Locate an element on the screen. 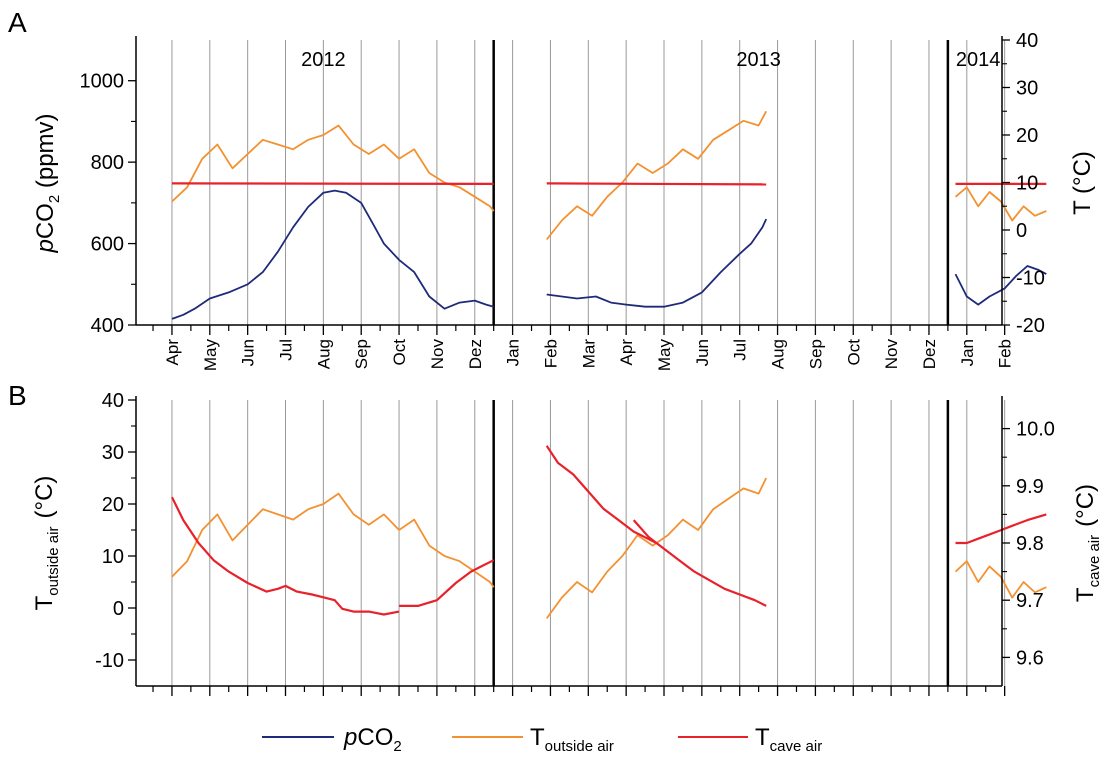 This screenshot has height=760, width=1117. legend-label-t-outside: Toutside air is located at coordinates (572, 739).